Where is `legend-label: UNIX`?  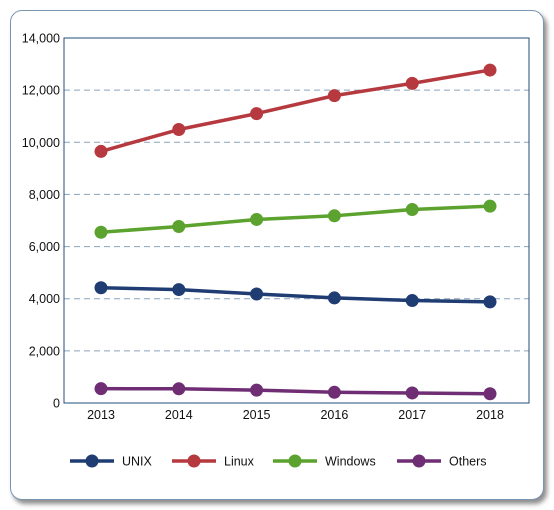 legend-label: UNIX is located at coordinates (137, 462).